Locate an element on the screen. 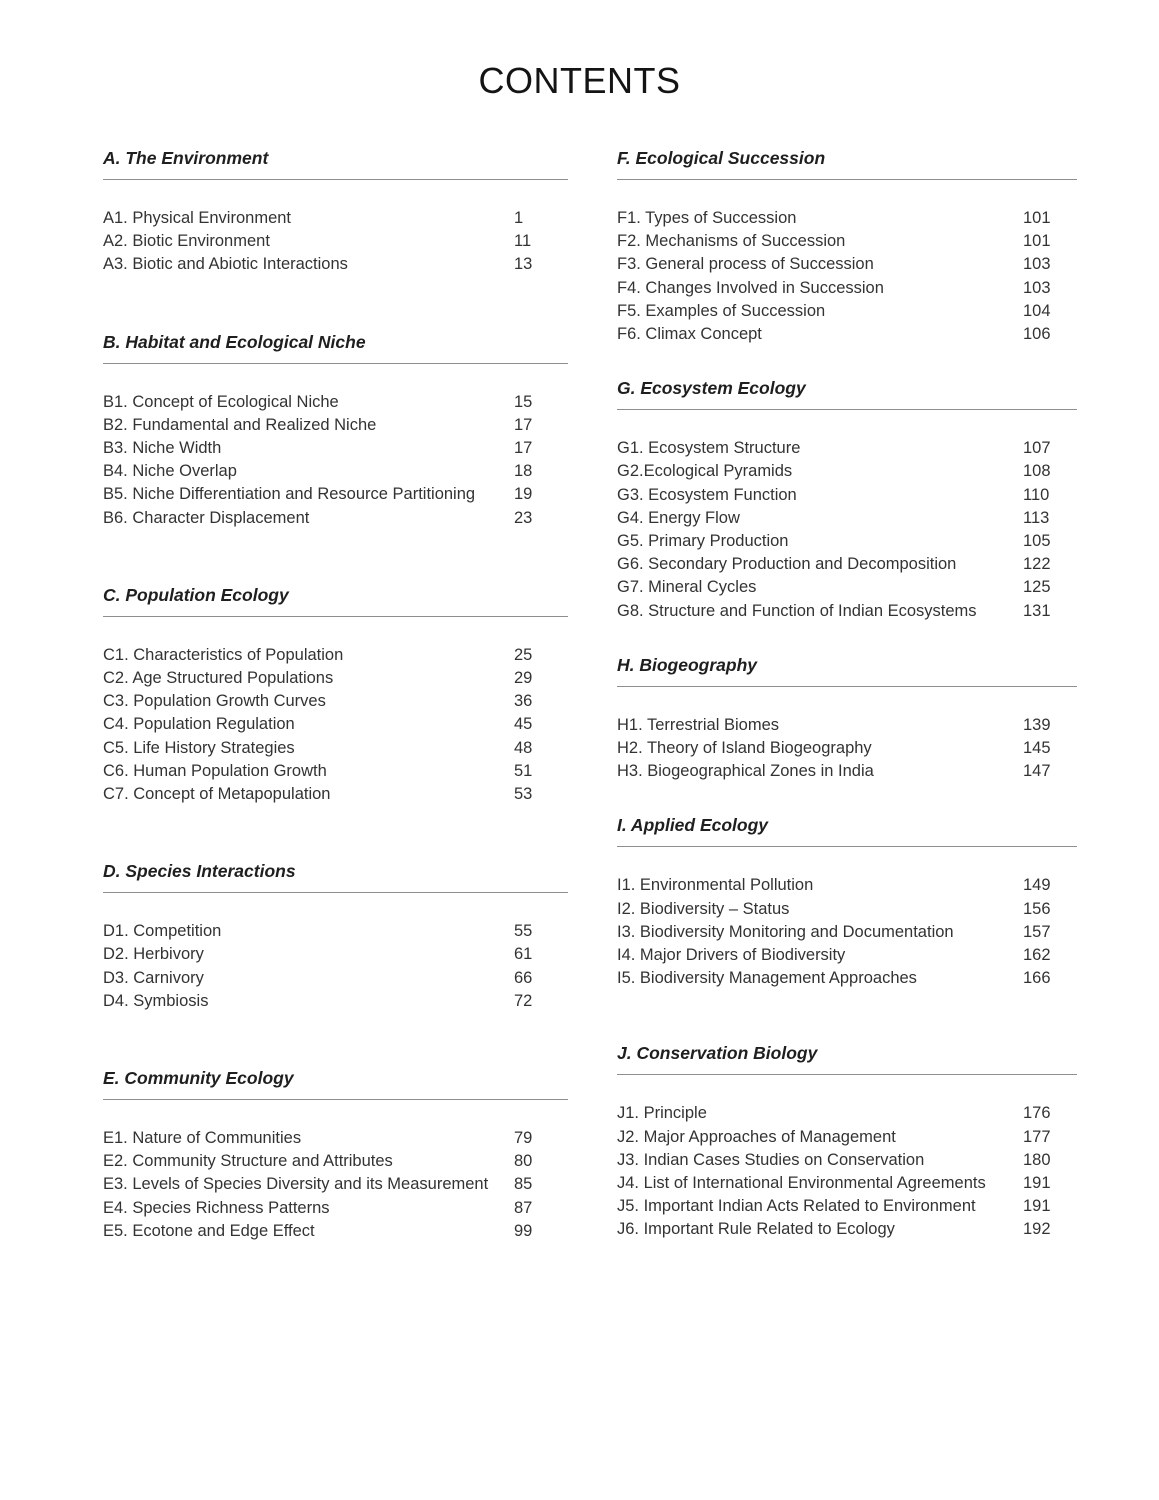 This screenshot has width=1159, height=1500. toc-entry-label: H3. Biogeographical Zones in India is located at coordinates (745, 771).